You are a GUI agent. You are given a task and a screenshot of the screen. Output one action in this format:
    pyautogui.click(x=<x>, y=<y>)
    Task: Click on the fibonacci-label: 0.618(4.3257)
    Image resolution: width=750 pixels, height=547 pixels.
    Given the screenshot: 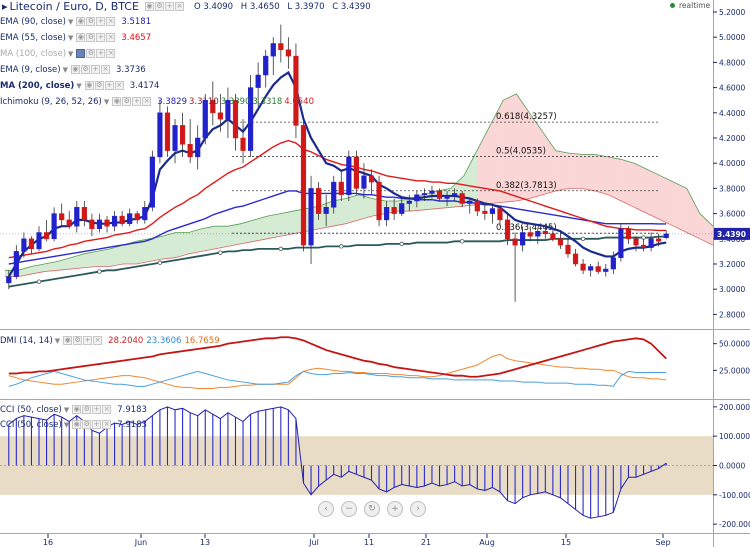 What is the action you would take?
    pyautogui.click(x=526, y=117)
    